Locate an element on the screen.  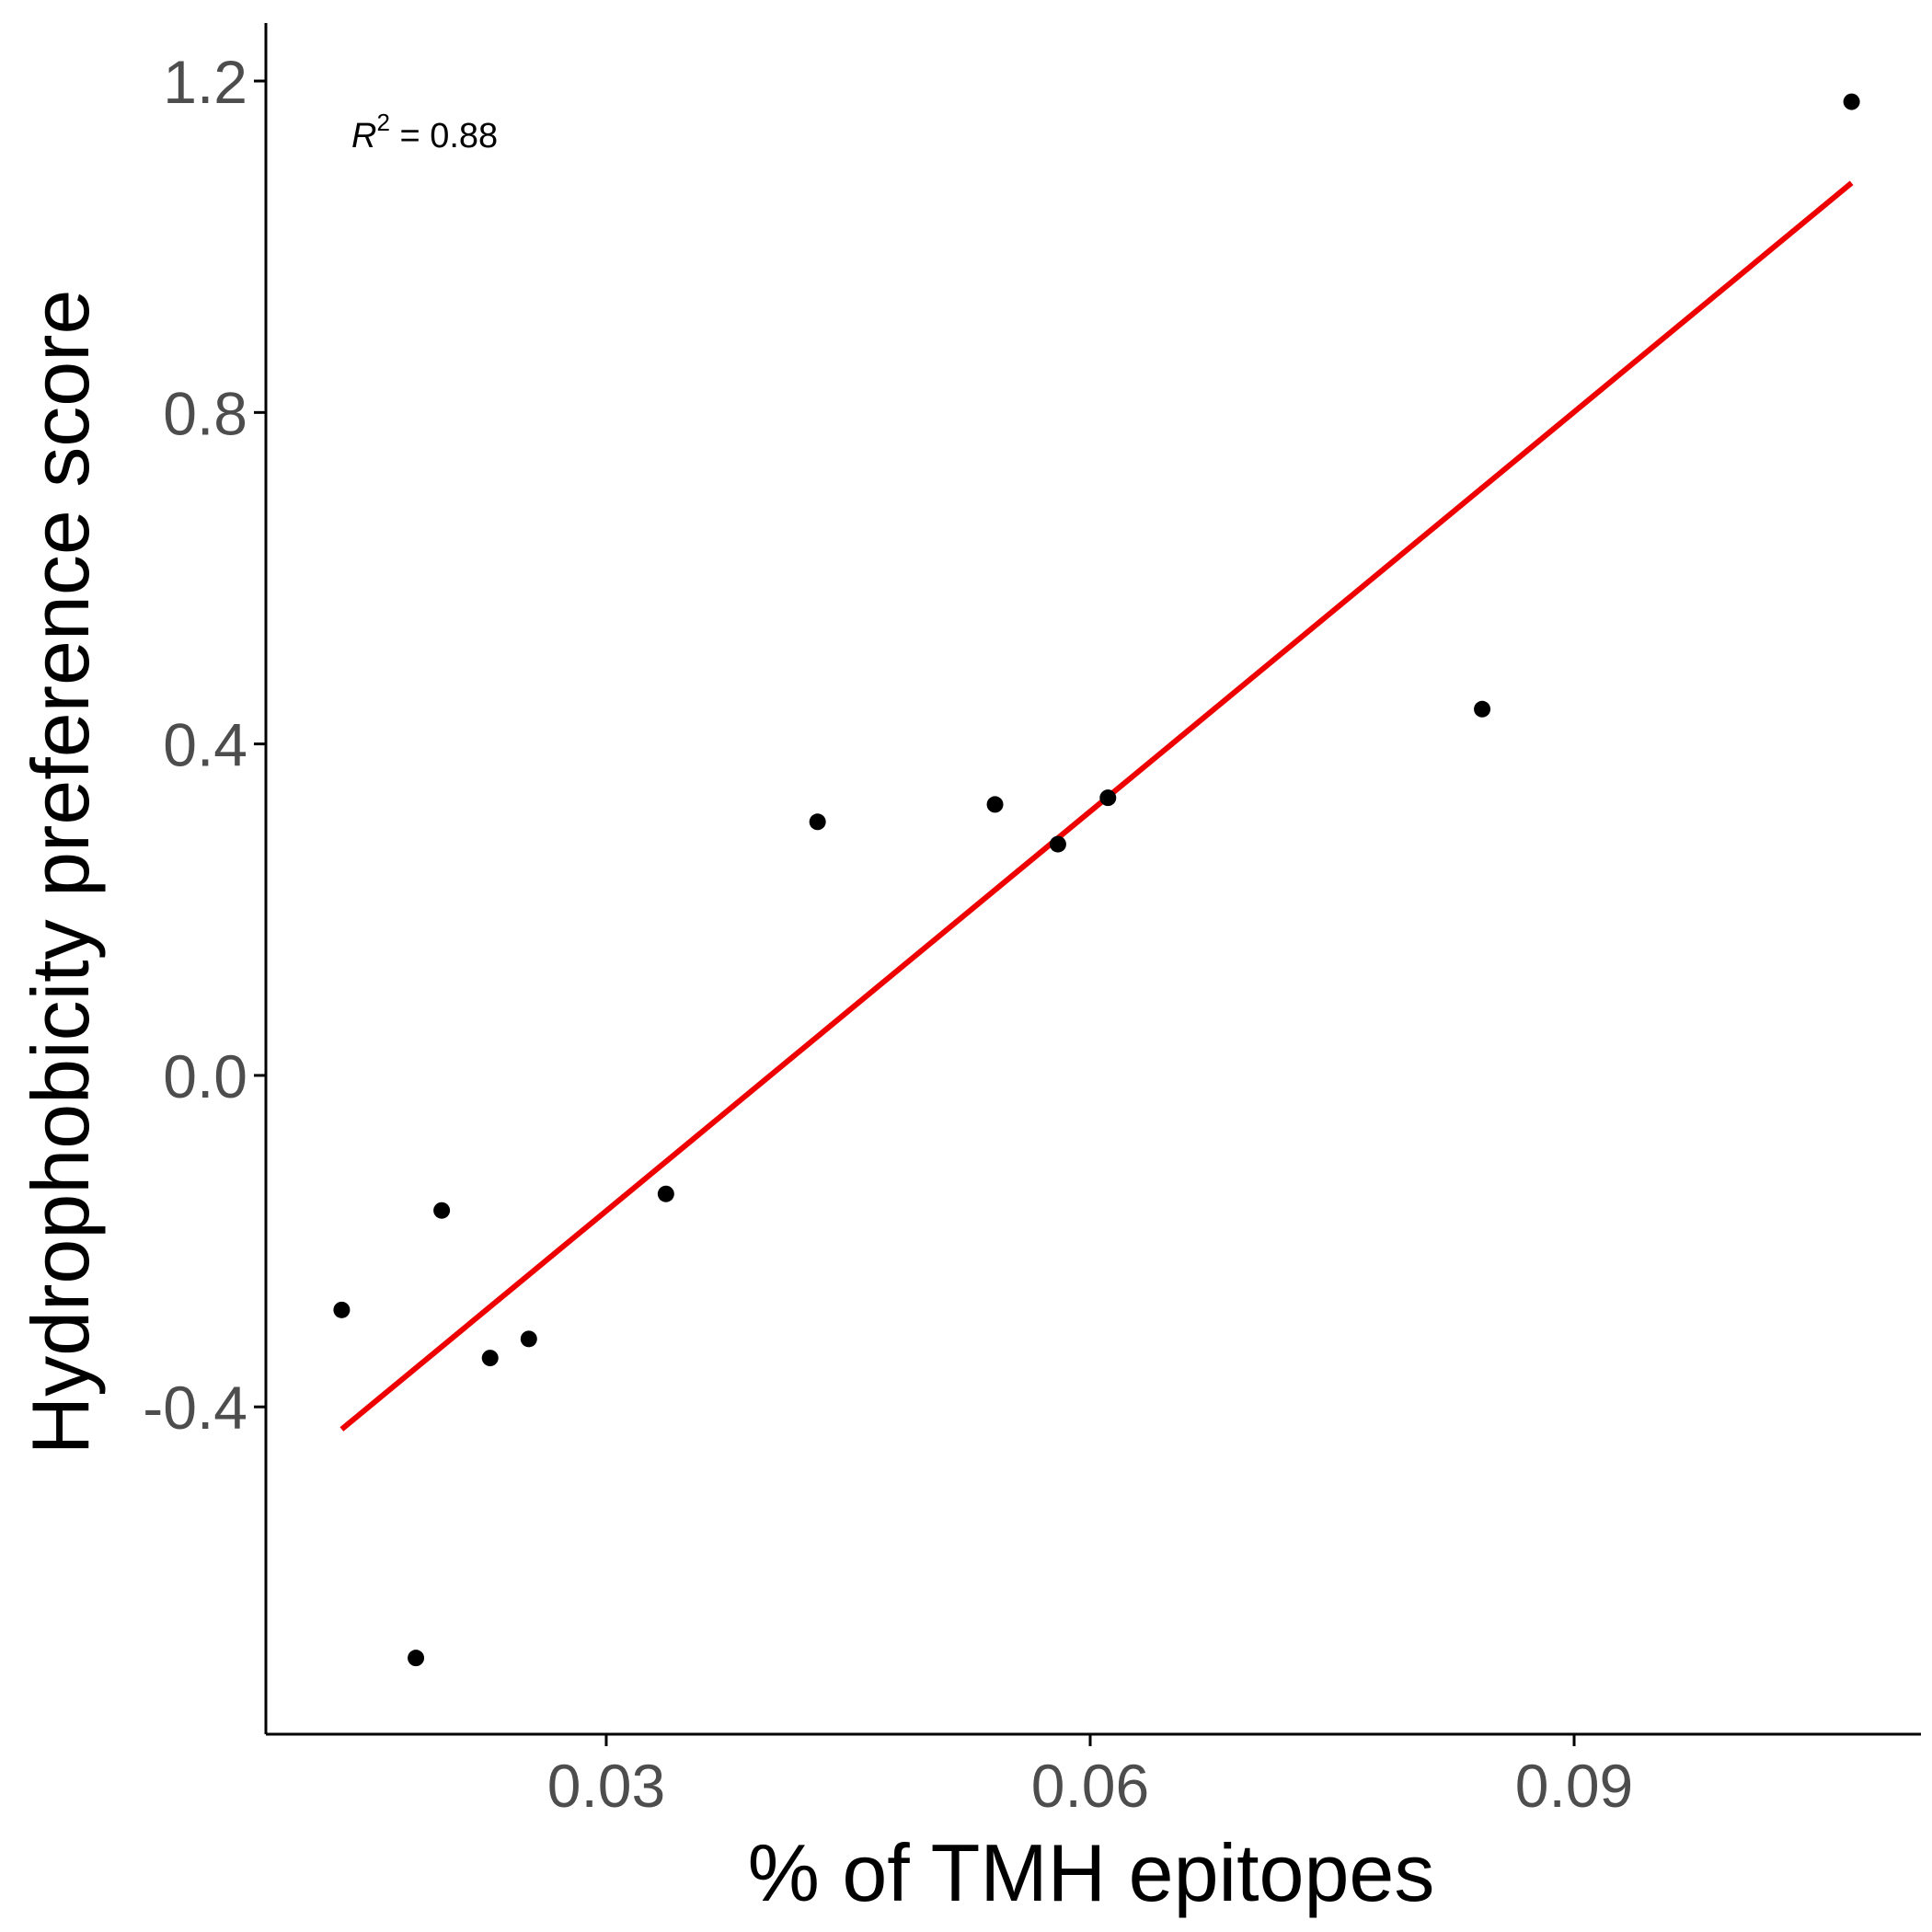
r-squared-annotation: R2 = 0.88 is located at coordinates (424, 132).